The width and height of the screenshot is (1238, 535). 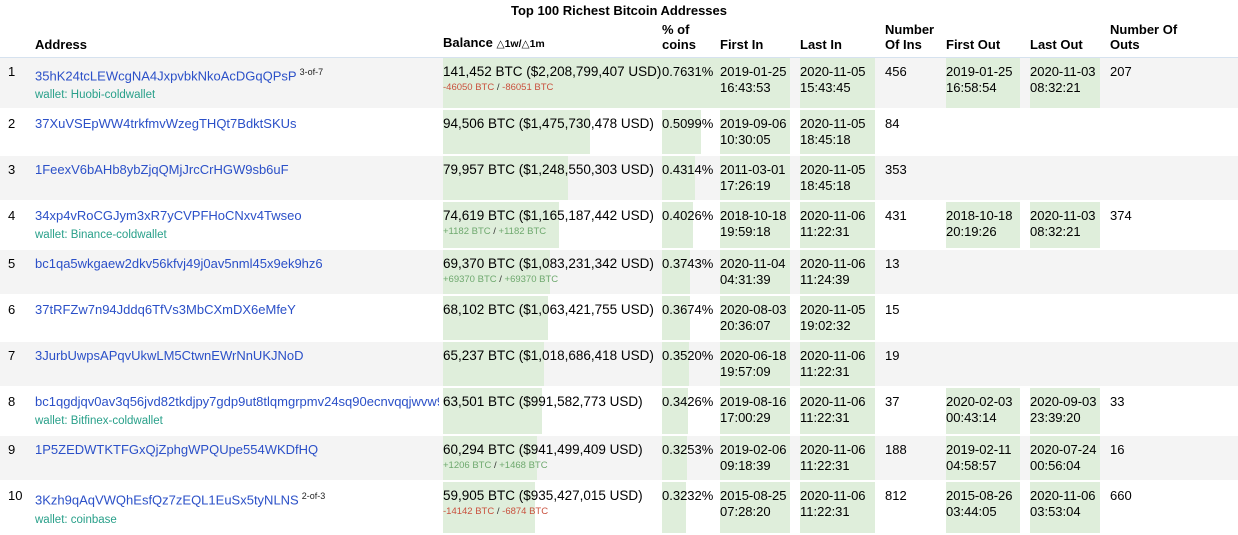 What do you see at coordinates (896, 450) in the screenshot?
I see `ins-count: 188` at bounding box center [896, 450].